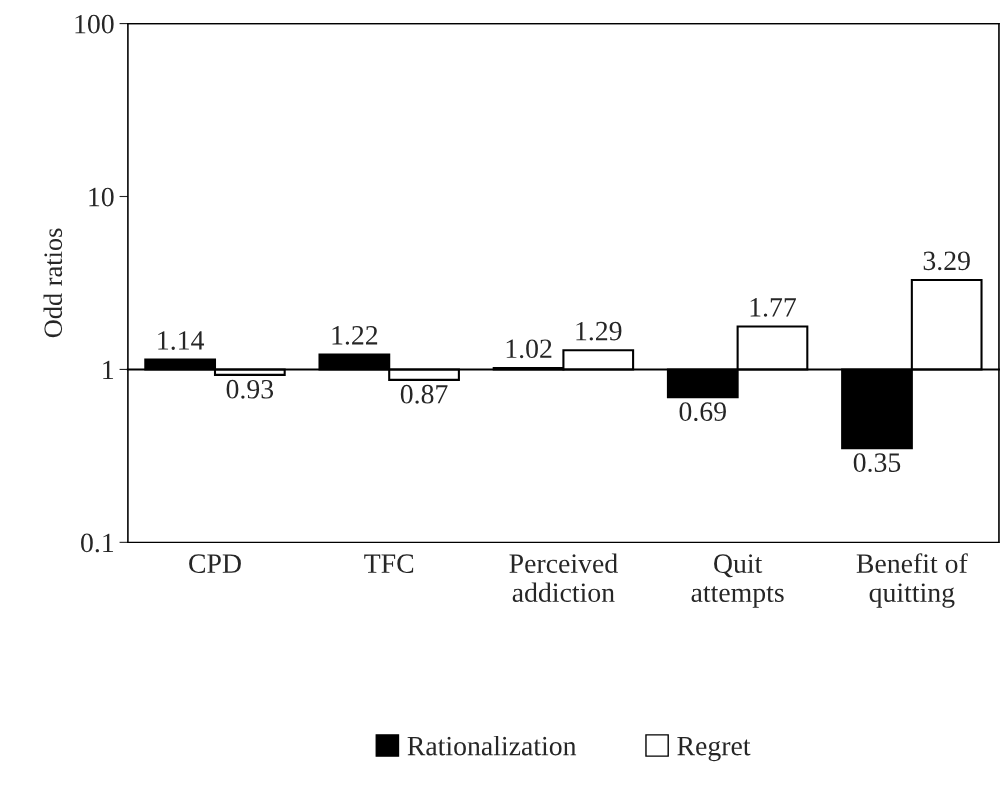 The height and width of the screenshot is (786, 1007). What do you see at coordinates (389, 563) in the screenshot?
I see `x-tick-label: TFC` at bounding box center [389, 563].